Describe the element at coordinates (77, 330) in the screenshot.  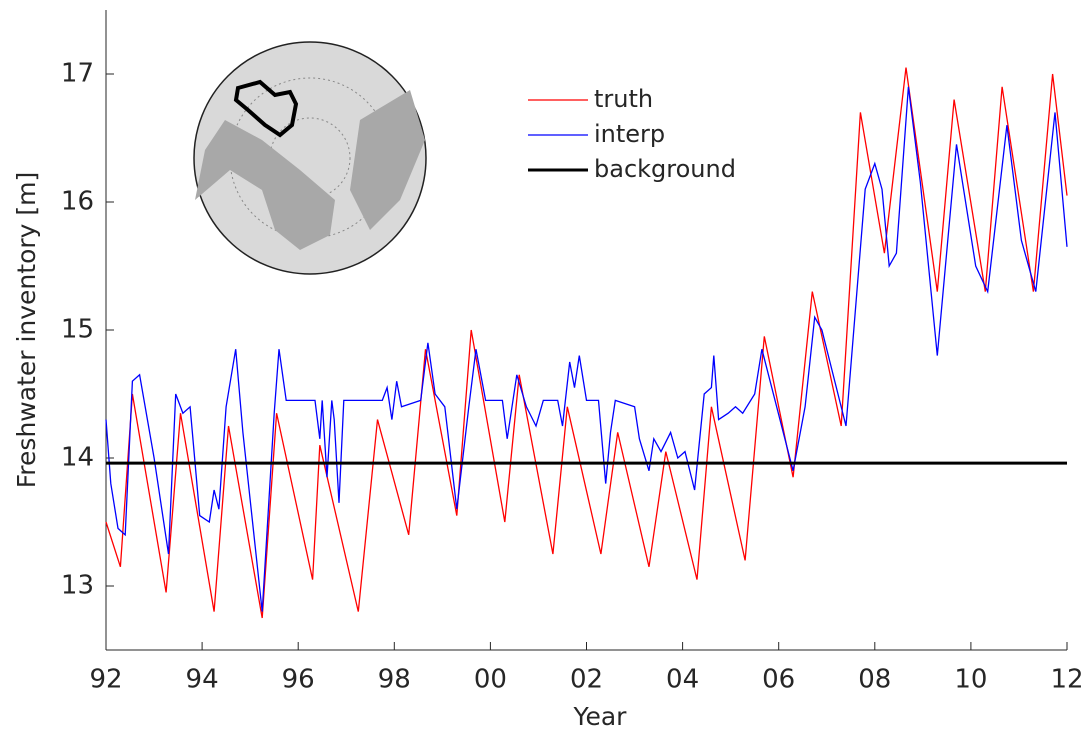
I see `y-tick-label: 15` at that location.